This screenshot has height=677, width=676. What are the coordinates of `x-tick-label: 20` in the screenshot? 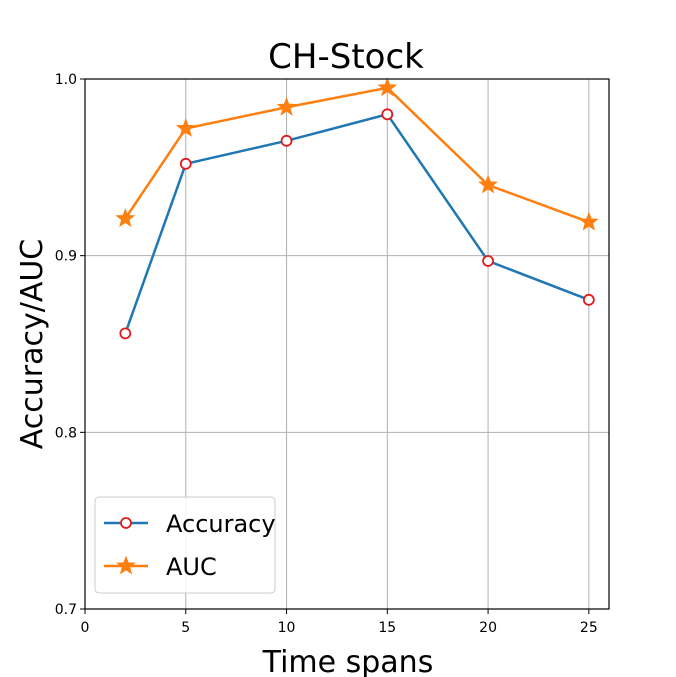 It's located at (488, 628).